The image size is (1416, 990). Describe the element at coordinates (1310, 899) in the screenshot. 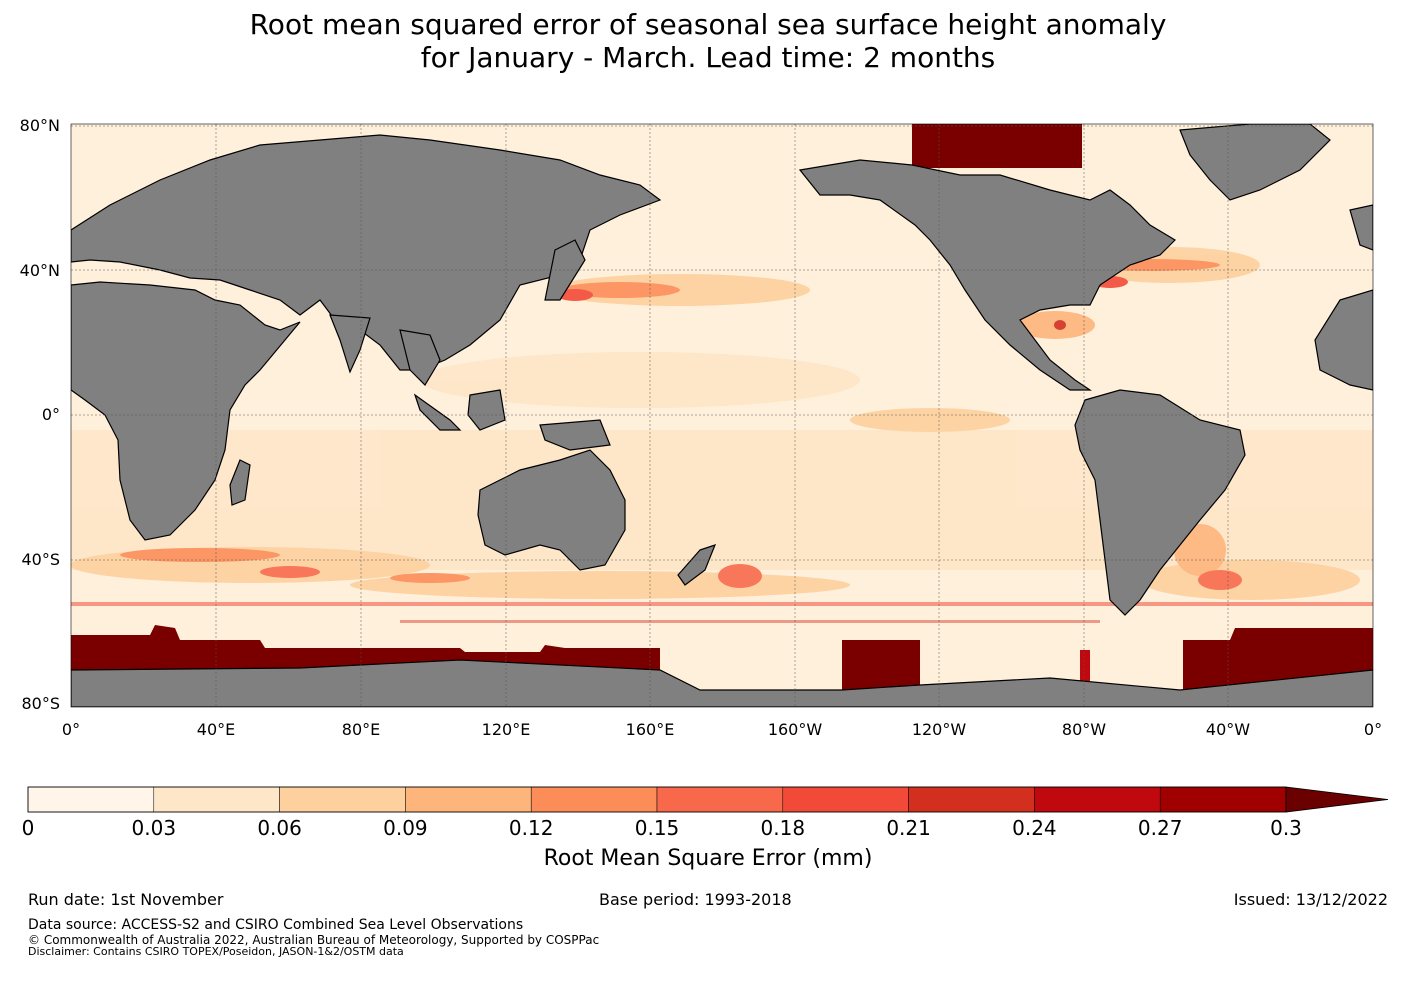

I see `issued-date: Issued: 13/12/2022` at that location.